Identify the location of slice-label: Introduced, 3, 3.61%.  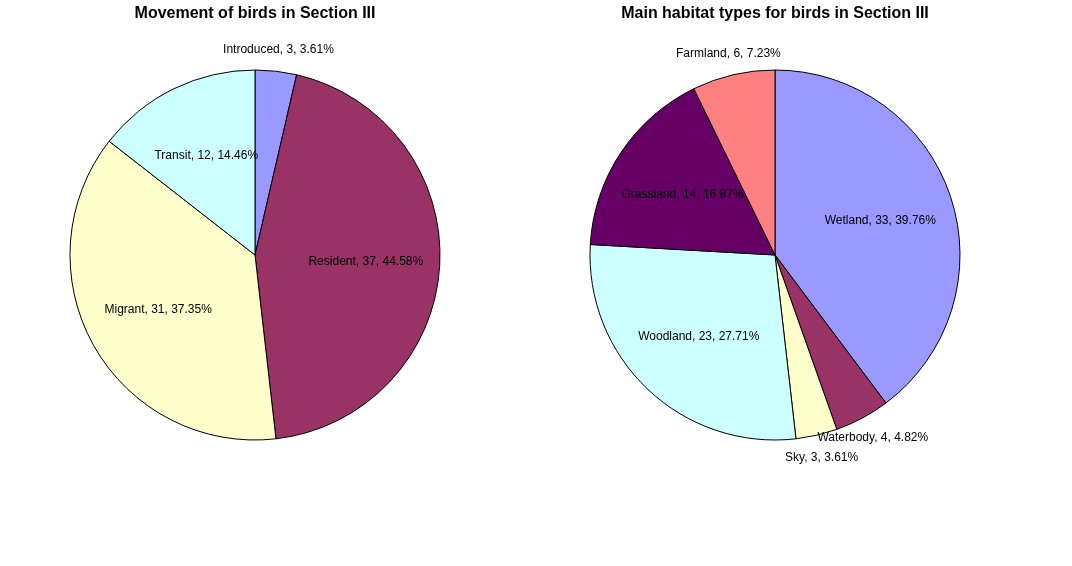
(279, 49).